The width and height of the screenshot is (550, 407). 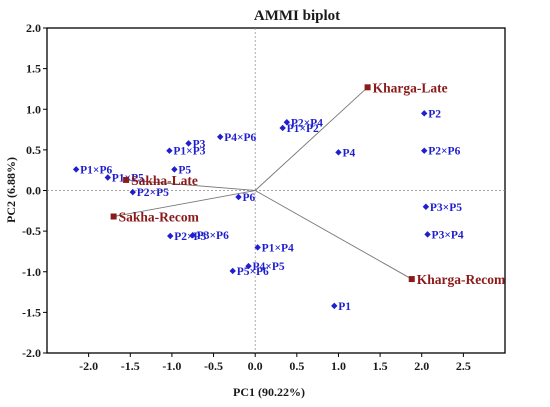 What do you see at coordinates (159, 217) in the screenshot?
I see `env-label-sakha-recom: Sakha-Recom` at bounding box center [159, 217].